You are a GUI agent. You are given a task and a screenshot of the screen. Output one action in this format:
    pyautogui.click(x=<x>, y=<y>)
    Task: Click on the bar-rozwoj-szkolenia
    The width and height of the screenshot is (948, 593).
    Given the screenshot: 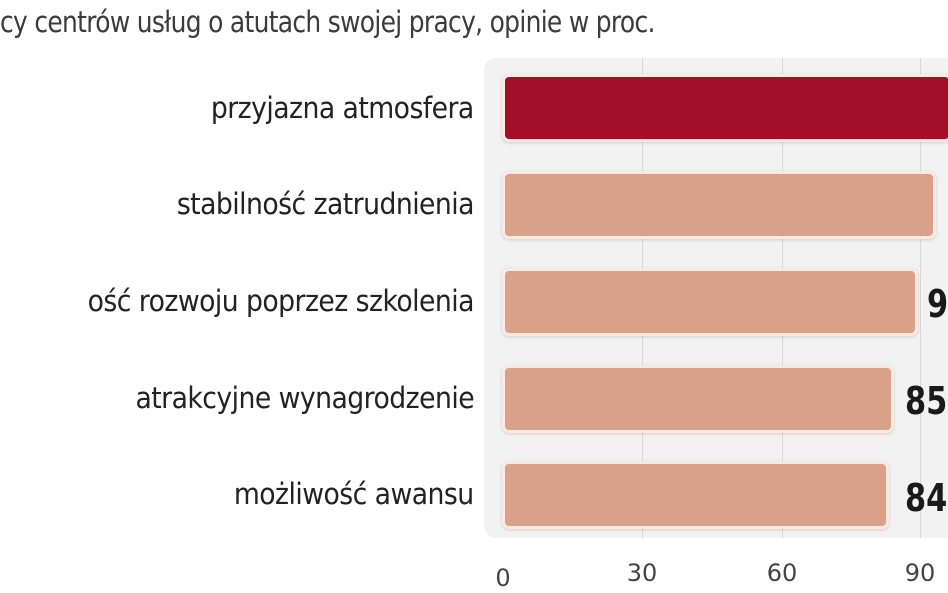 What is the action you would take?
    pyautogui.click(x=710, y=302)
    